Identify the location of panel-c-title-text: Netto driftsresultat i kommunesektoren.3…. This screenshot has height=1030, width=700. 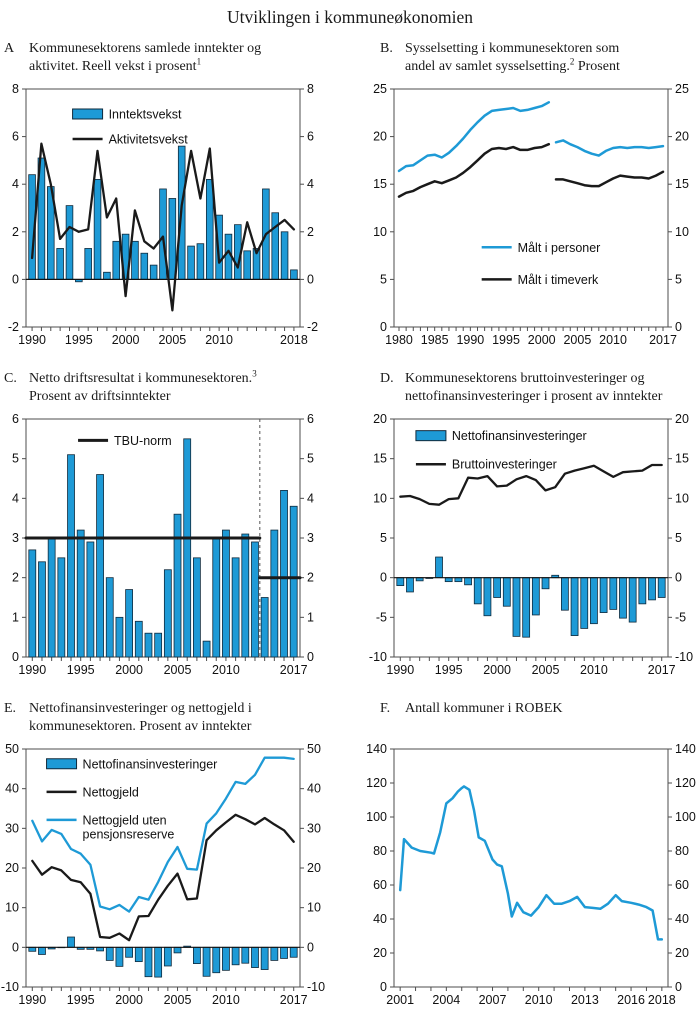
(143, 389).